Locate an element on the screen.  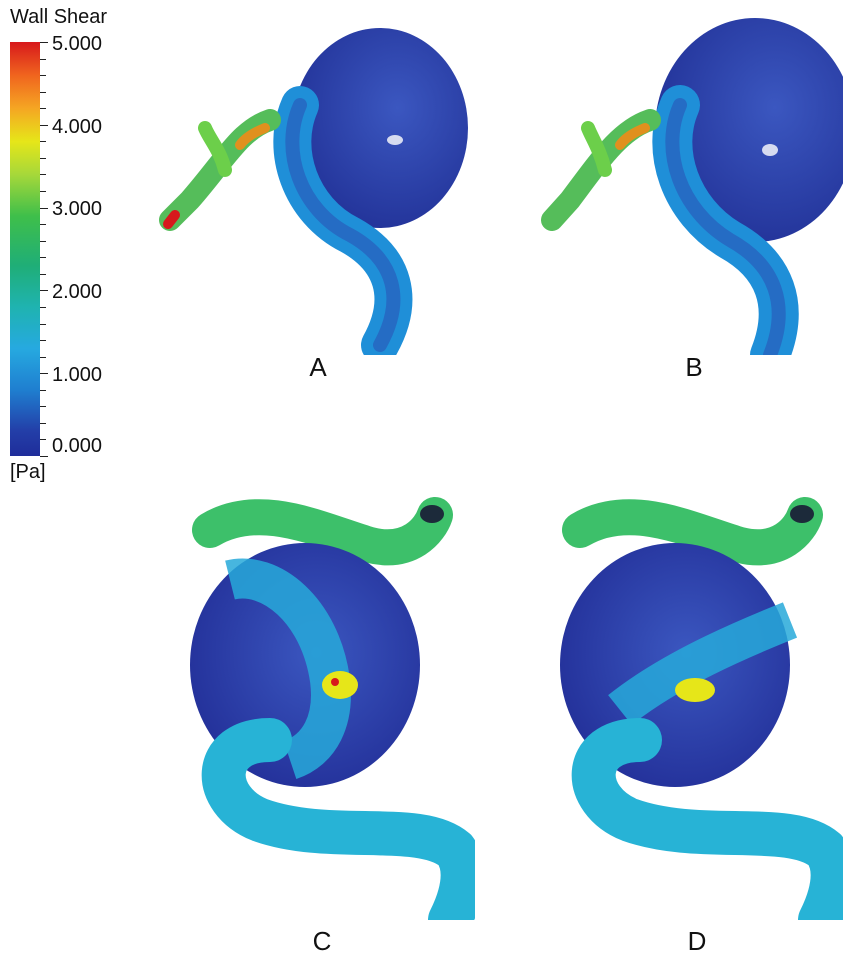
aneurysm-panel-d is located at coordinates (701, 708).